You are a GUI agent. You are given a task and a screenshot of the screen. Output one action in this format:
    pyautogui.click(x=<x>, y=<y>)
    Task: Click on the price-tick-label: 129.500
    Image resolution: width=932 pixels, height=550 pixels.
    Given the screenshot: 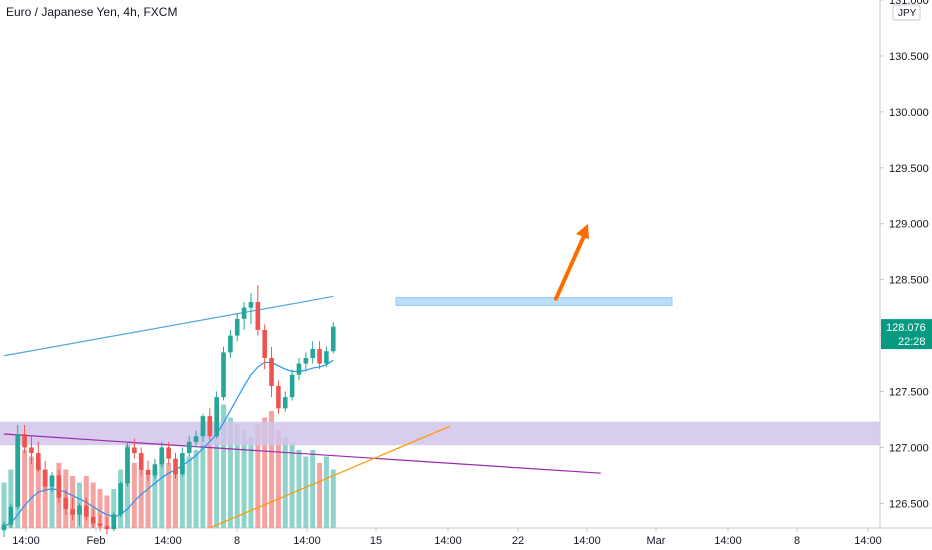 What is the action you would take?
    pyautogui.click(x=909, y=169)
    